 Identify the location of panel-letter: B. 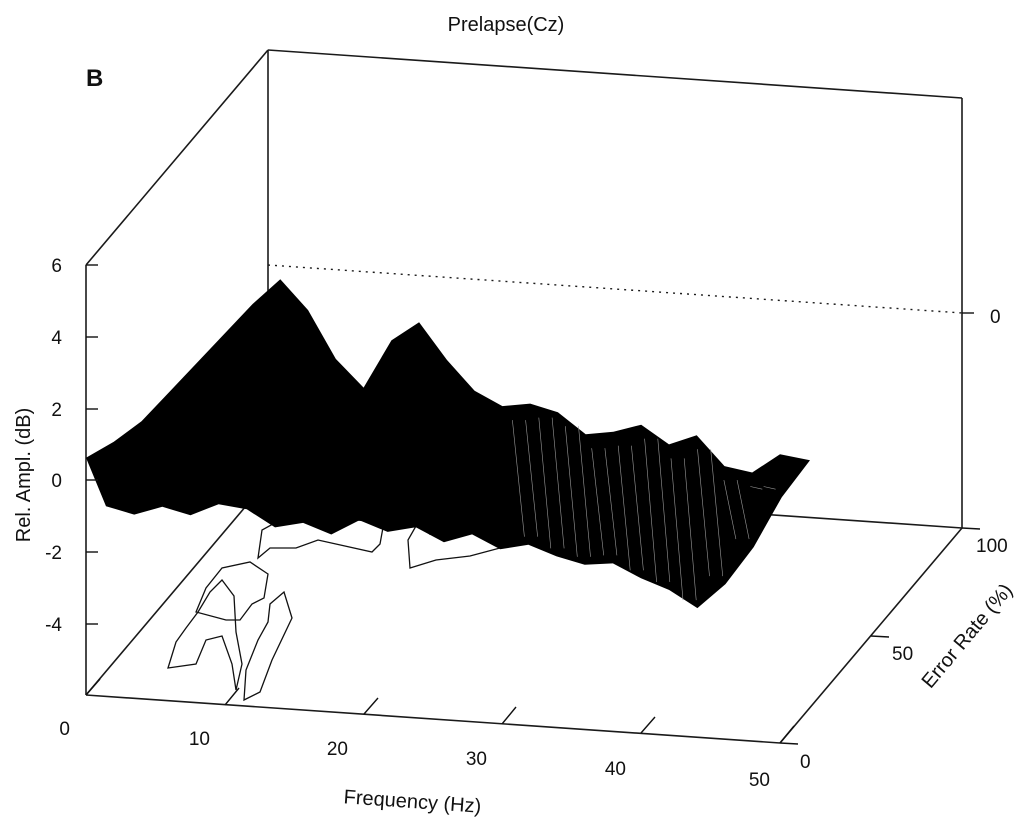
(94, 78).